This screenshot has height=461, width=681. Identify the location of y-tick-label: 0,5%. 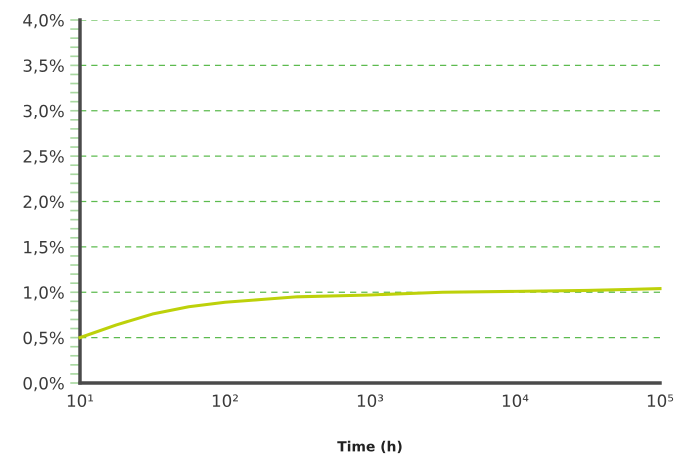
(43, 339).